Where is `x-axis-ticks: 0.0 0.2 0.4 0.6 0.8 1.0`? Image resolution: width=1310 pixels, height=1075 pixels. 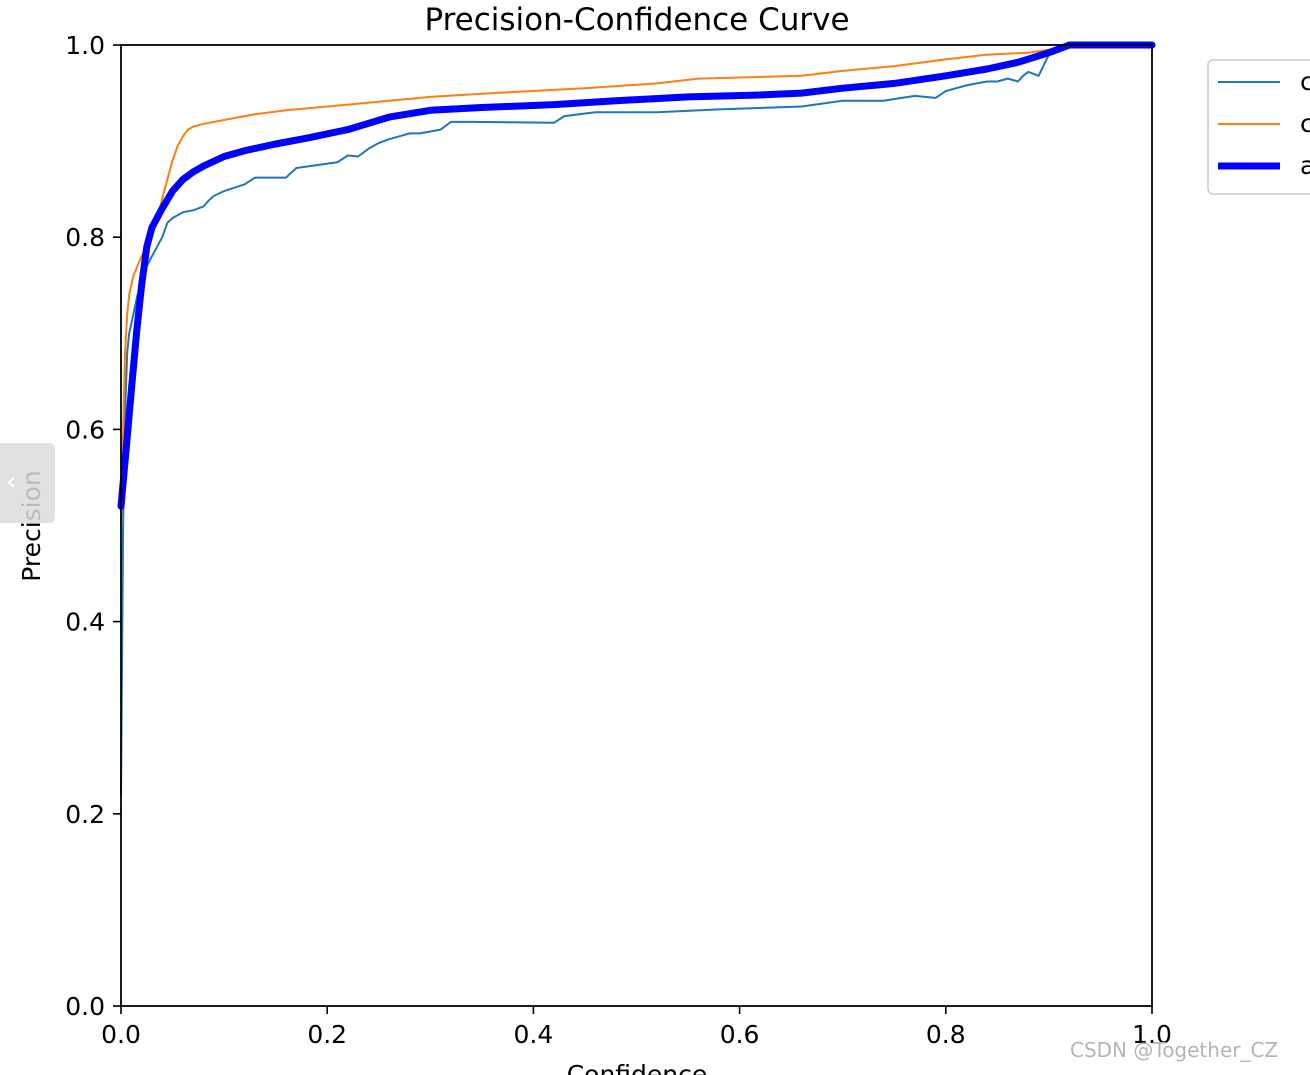 x-axis-ticks: 0.0 0.2 0.4 0.6 0.8 1.0 is located at coordinates (636, 1027).